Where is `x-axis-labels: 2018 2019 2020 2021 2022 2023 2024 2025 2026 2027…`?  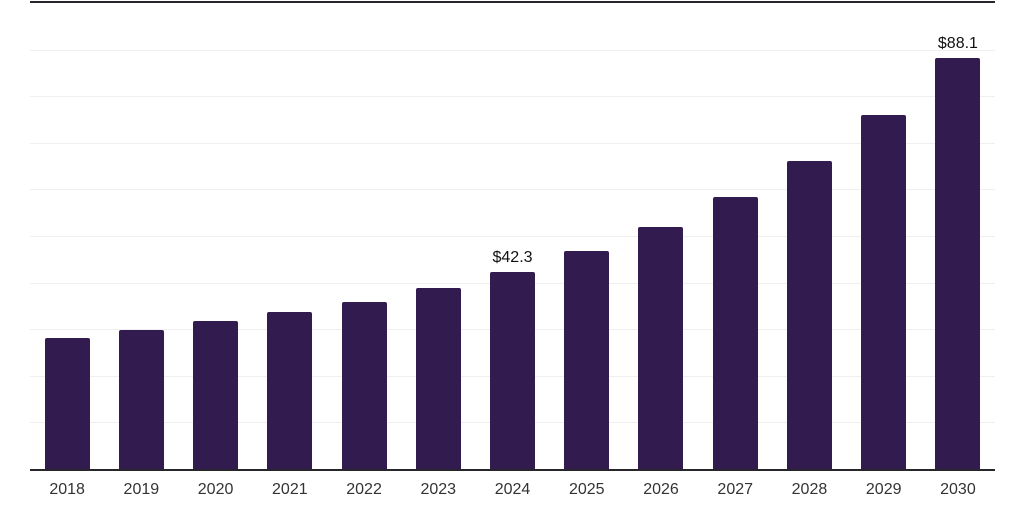 x-axis-labels: 2018 2019 2020 2021 2022 2023 2024 2025 2026 2027… is located at coordinates (512, 490).